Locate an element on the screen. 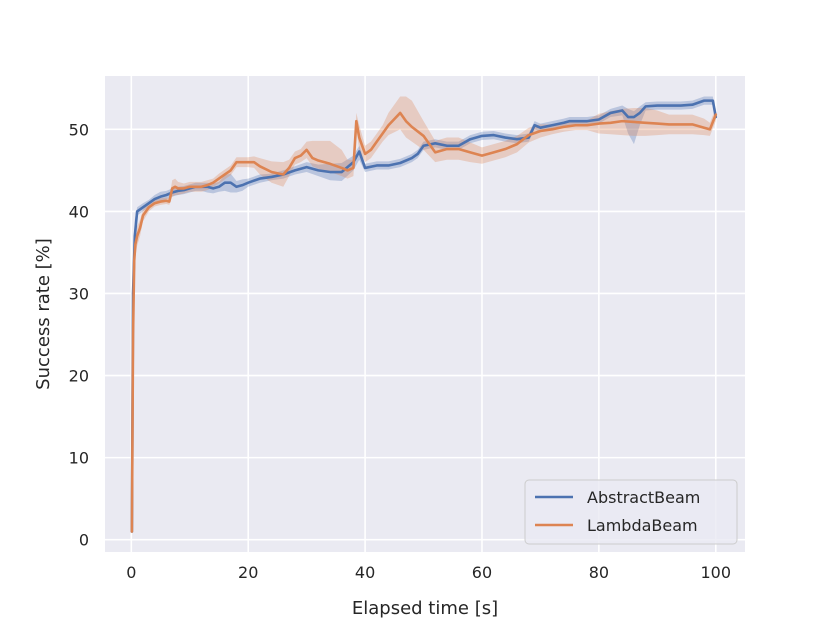 The image size is (830, 623). y-tick-label: 0 is located at coordinates (84, 540).